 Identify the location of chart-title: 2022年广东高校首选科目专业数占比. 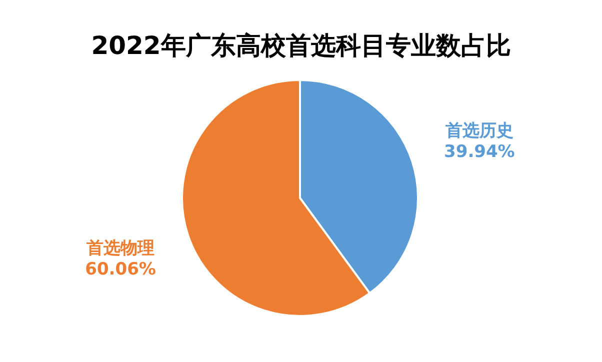
(301, 45).